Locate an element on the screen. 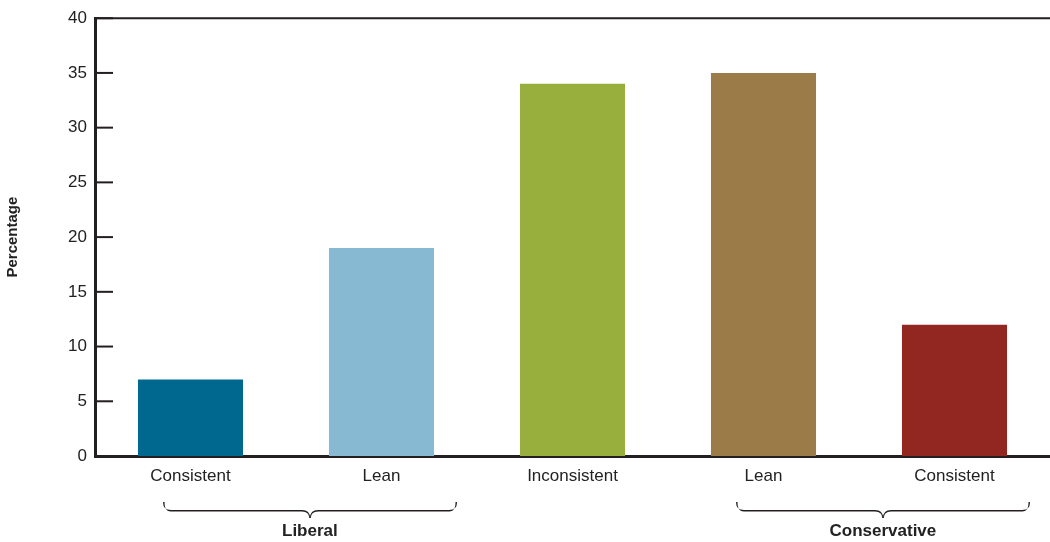 The image size is (1050, 542). text: Conservative is located at coordinates (883, 531).